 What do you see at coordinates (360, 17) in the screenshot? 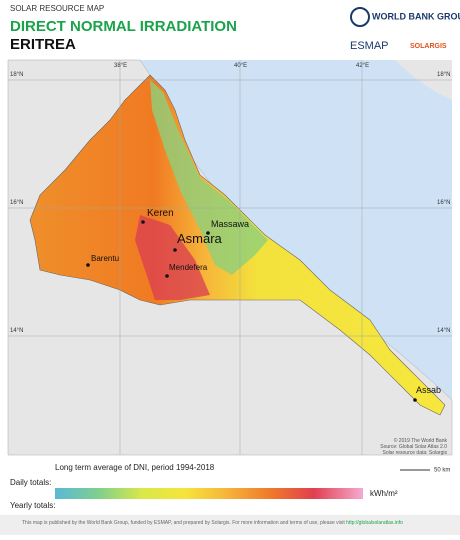
I see `wb-logo-icon` at bounding box center [360, 17].